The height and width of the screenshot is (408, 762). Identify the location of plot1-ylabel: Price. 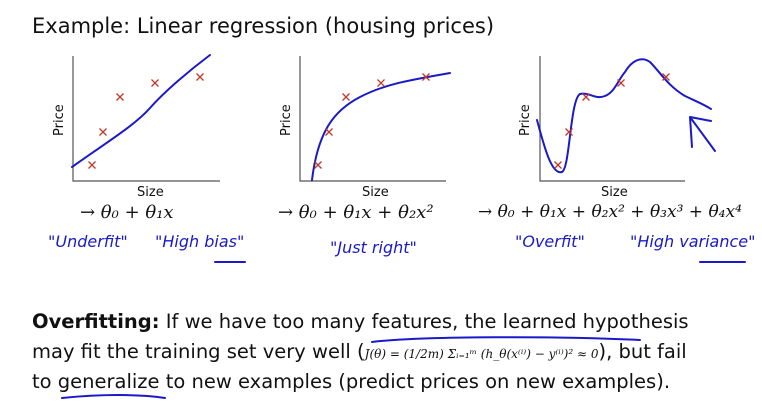
(59, 120).